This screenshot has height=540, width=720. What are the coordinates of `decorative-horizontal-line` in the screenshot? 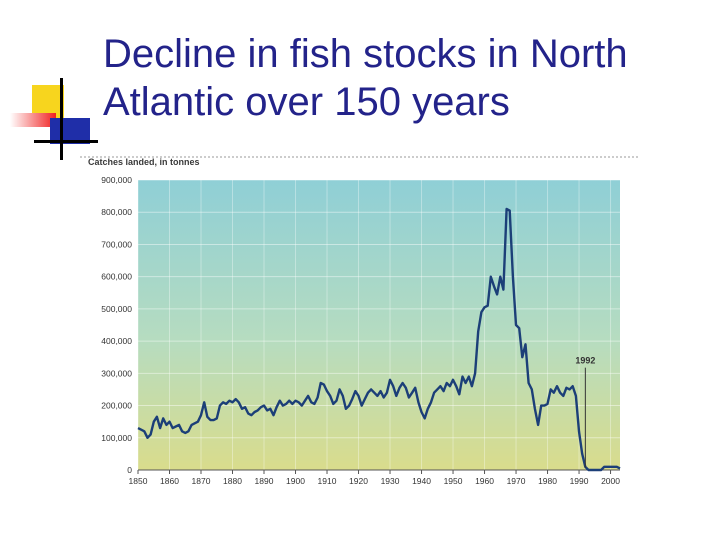 It's located at (66, 141).